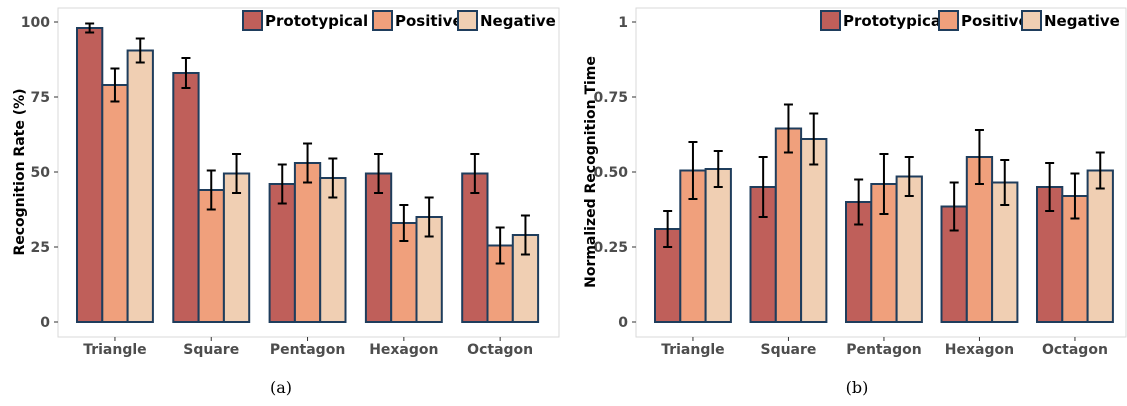 The width and height of the screenshot is (1127, 406). What do you see at coordinates (41, 173) in the screenshot?
I see `y-tick-label: 50` at bounding box center [41, 173].